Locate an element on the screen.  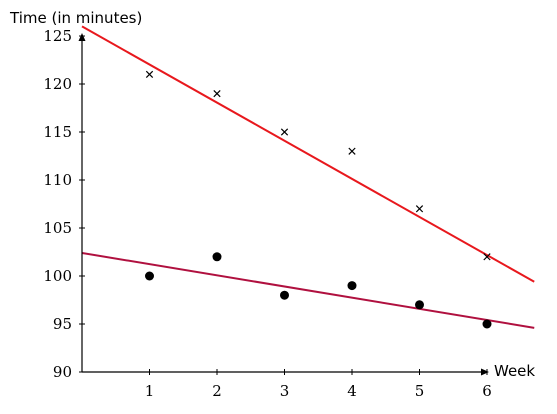
x-axis-arrow is located at coordinates (485, 372).